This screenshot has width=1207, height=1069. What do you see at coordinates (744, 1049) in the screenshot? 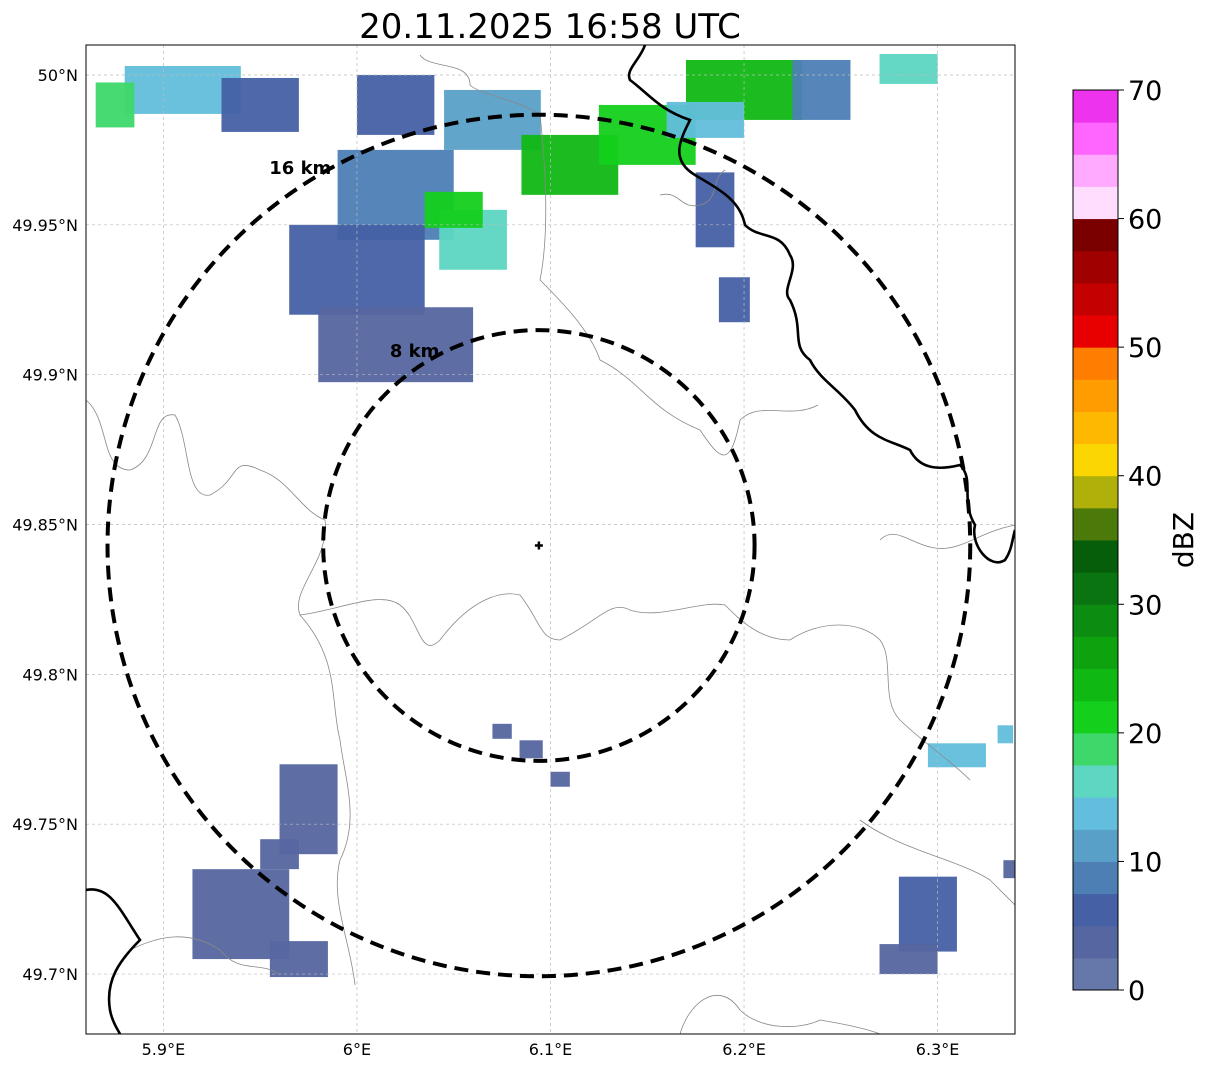
I see `x-tick-label: 6.2°E` at bounding box center [744, 1049].